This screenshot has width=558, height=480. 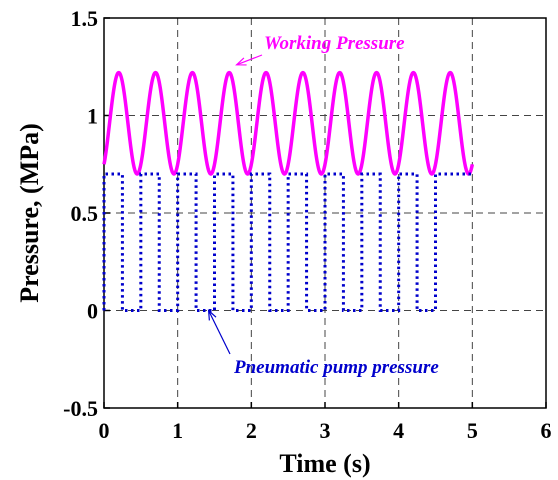 I want to click on annotation-label: Working Pressure, so click(x=334, y=43).